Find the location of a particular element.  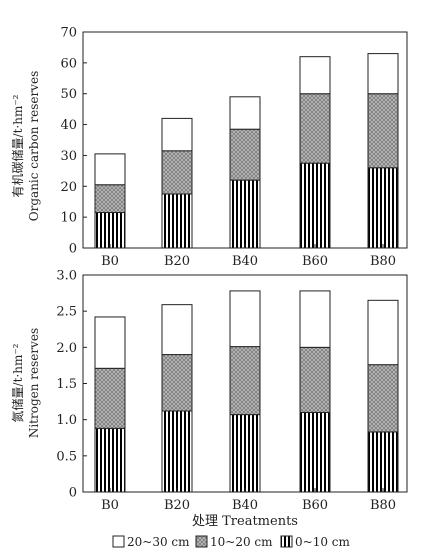

carbon-category-label-b40: B40 is located at coordinates (245, 261).